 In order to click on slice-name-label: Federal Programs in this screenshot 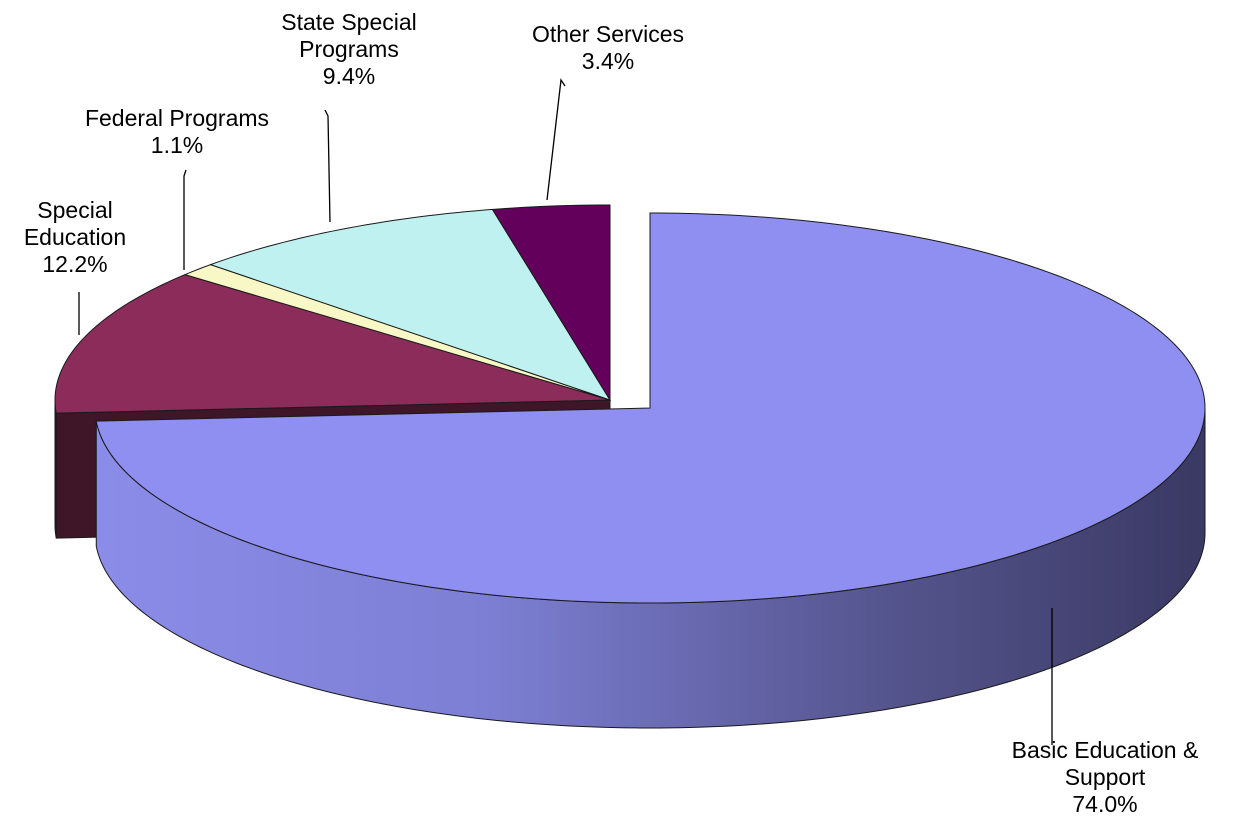, I will do `click(177, 118)`.